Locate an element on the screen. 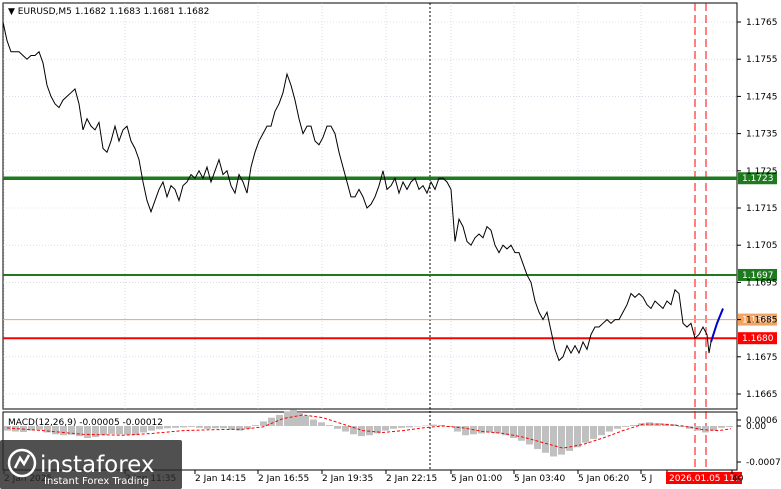 Image resolution: width=781 pixels, height=489 pixels. level-tag-bg-support is located at coordinates (757, 274).